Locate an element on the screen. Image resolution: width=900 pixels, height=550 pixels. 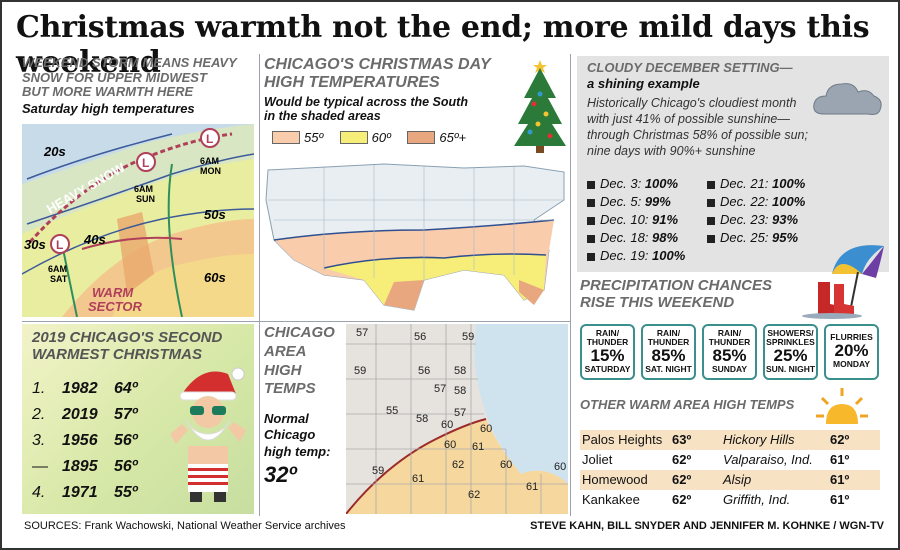
list-item: Dec. 19: 100% is located at coordinates (636, 255).